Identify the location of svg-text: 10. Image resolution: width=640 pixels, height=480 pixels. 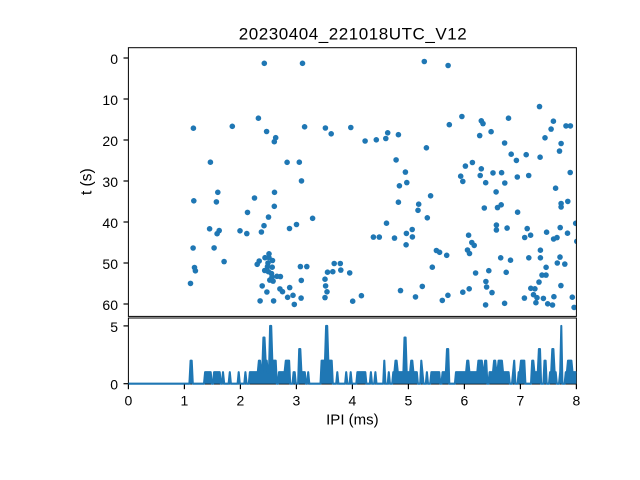
(110, 100).